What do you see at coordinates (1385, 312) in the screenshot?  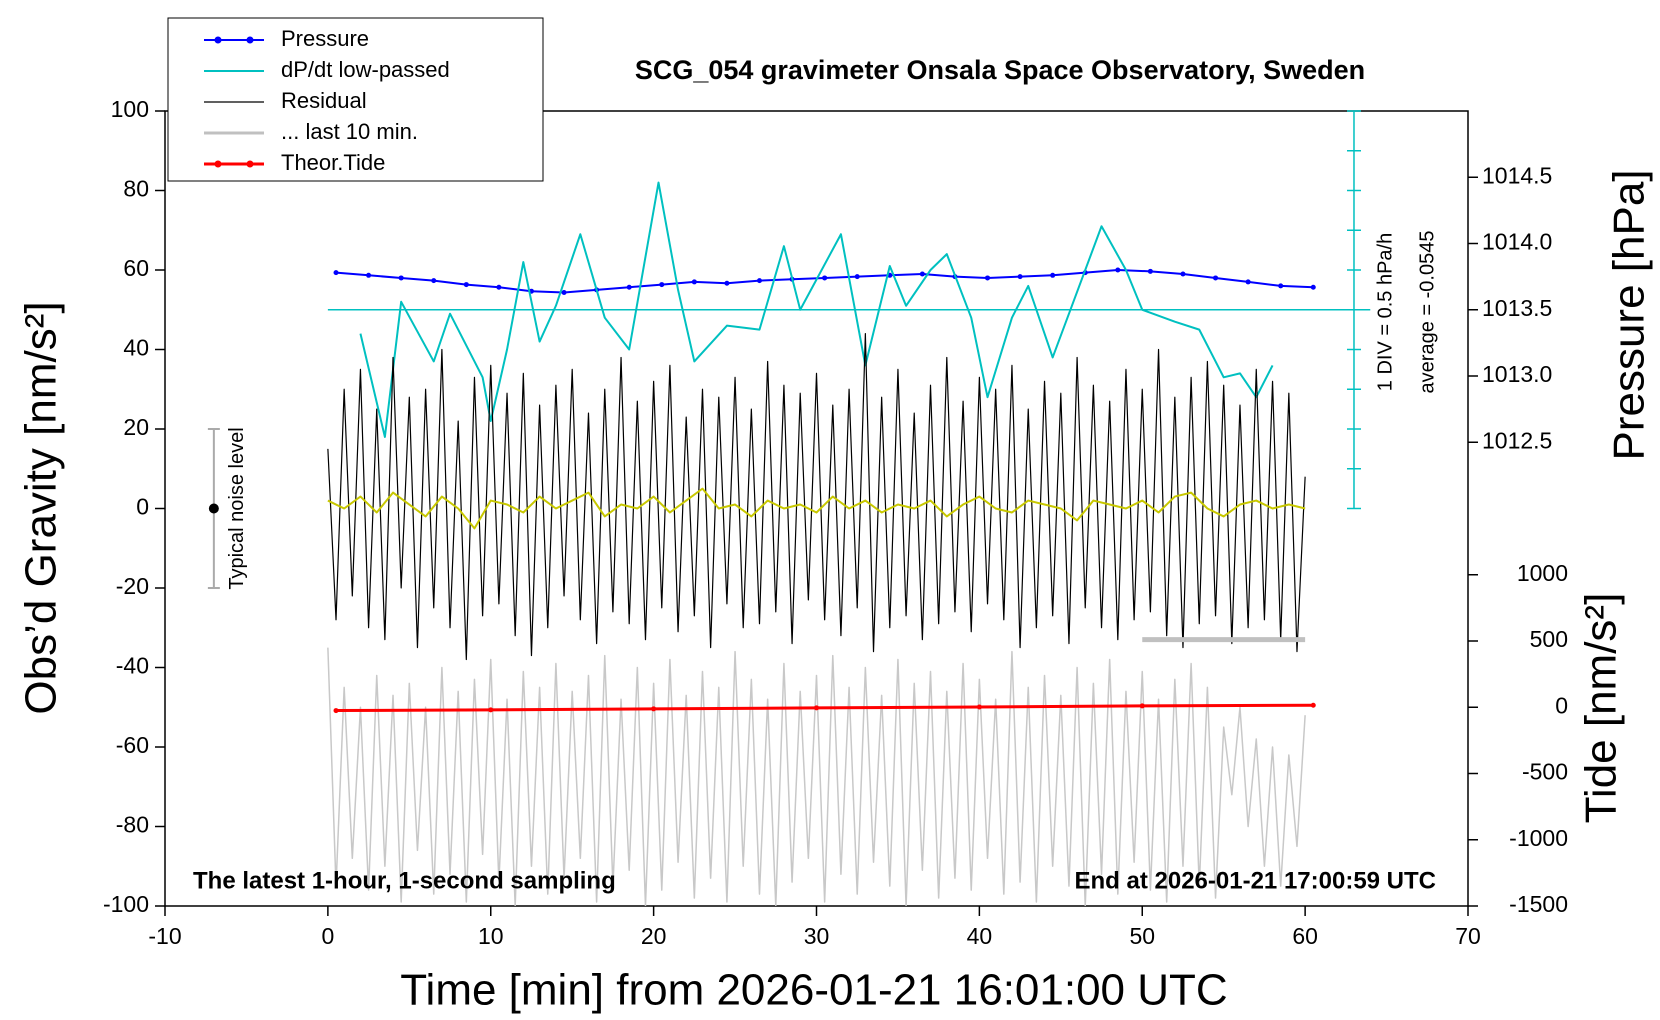 I see `annotation: 1 DIV = 0.5 hPa/h` at bounding box center [1385, 312].